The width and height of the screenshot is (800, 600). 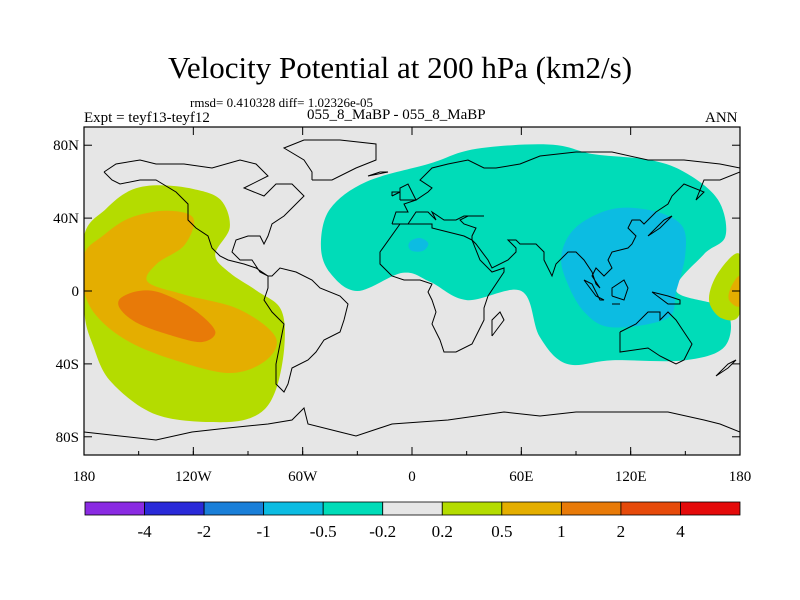 I want to click on colorbar-label: 0.2, so click(x=442, y=531).